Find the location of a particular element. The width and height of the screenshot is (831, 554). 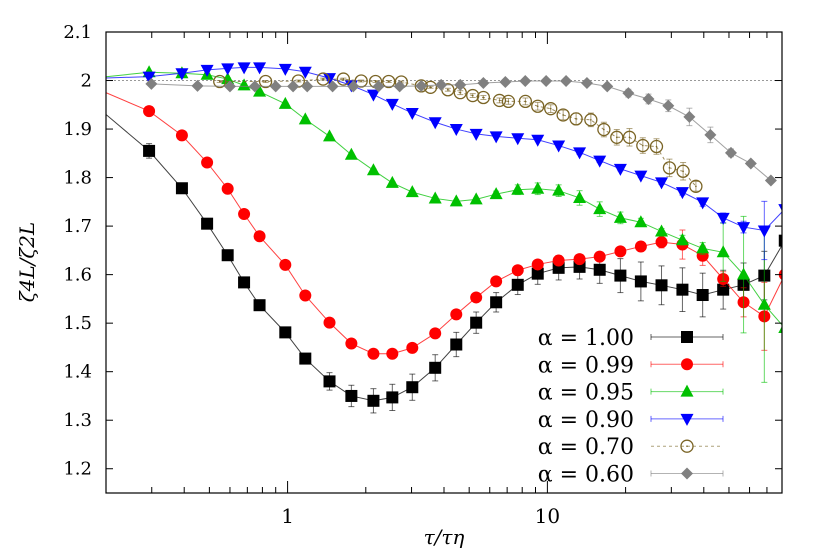

y-tick-label: 1.3 is located at coordinates (77, 420).